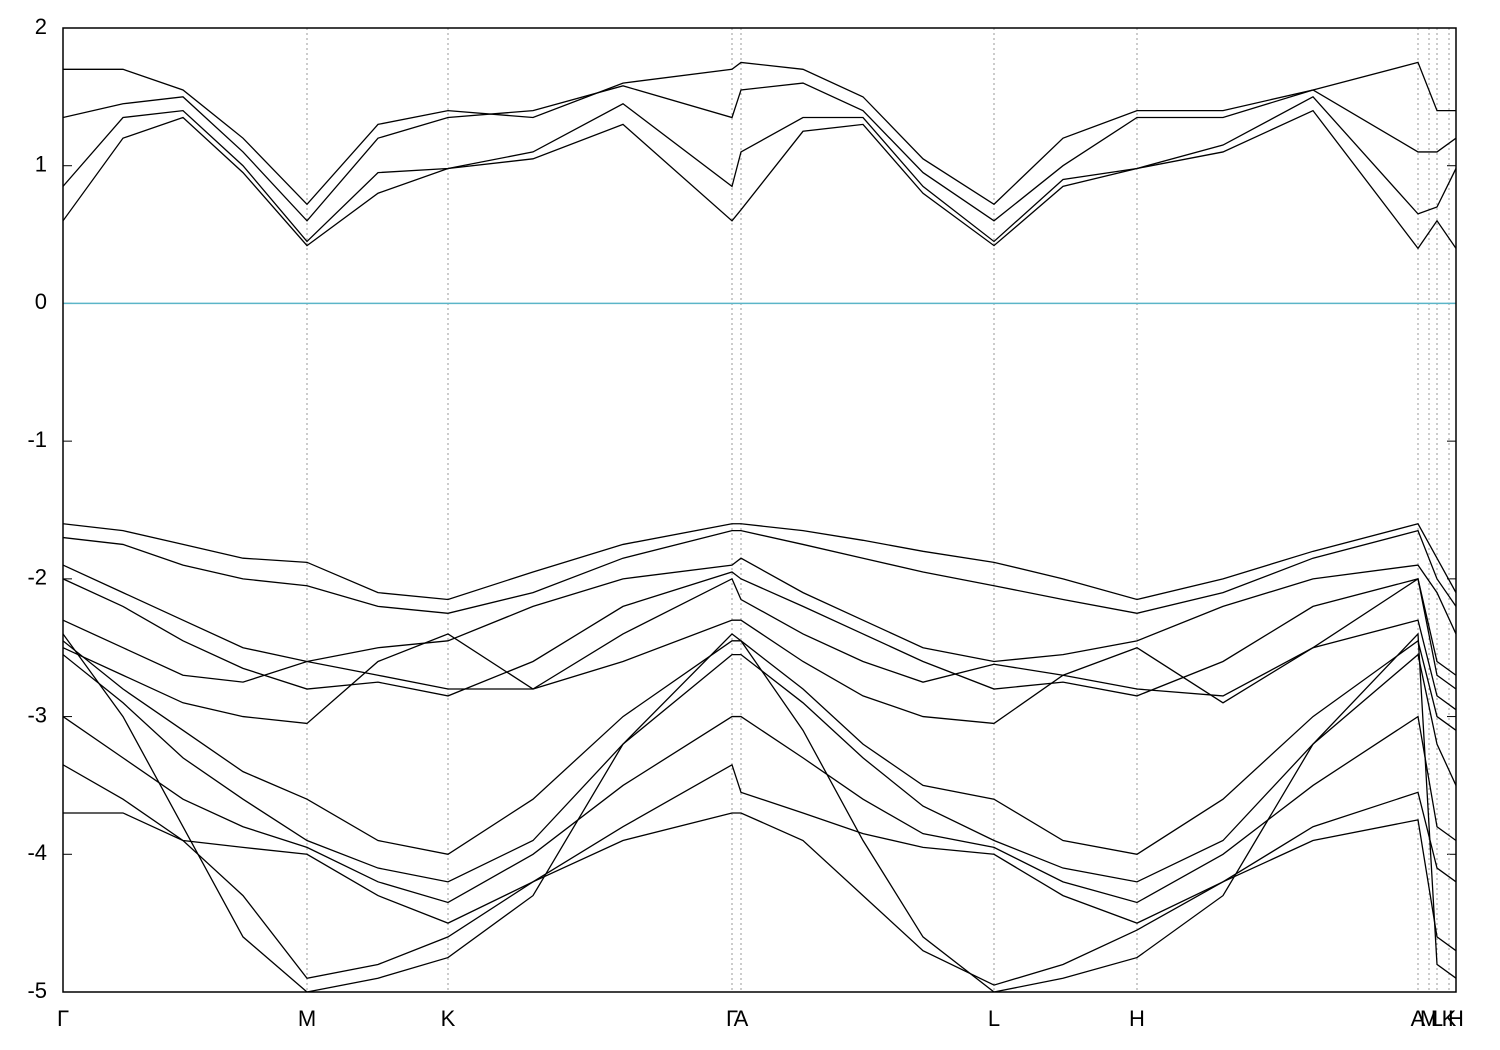 The width and height of the screenshot is (1500, 1050). What do you see at coordinates (37, 714) in the screenshot?
I see `y-tick-label: -3` at bounding box center [37, 714].